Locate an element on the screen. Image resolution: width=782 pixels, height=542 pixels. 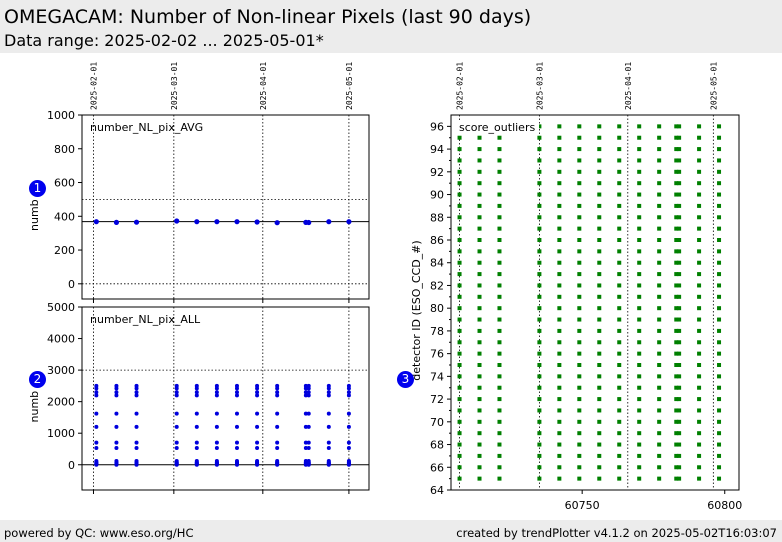
avg-panel-frame is located at coordinates (225, 207).